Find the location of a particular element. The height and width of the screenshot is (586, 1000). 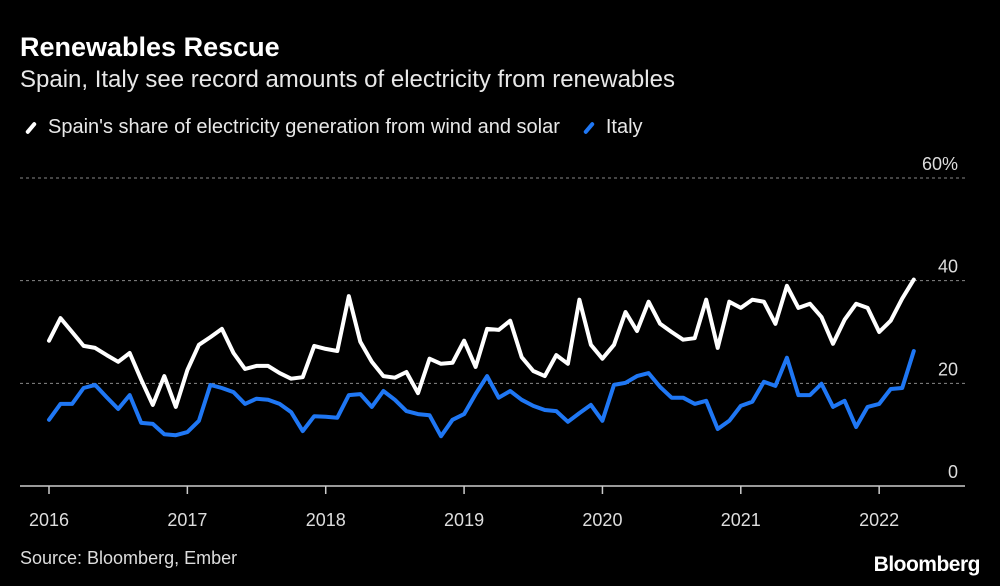

x-tick-label: 2020 is located at coordinates (602, 520).